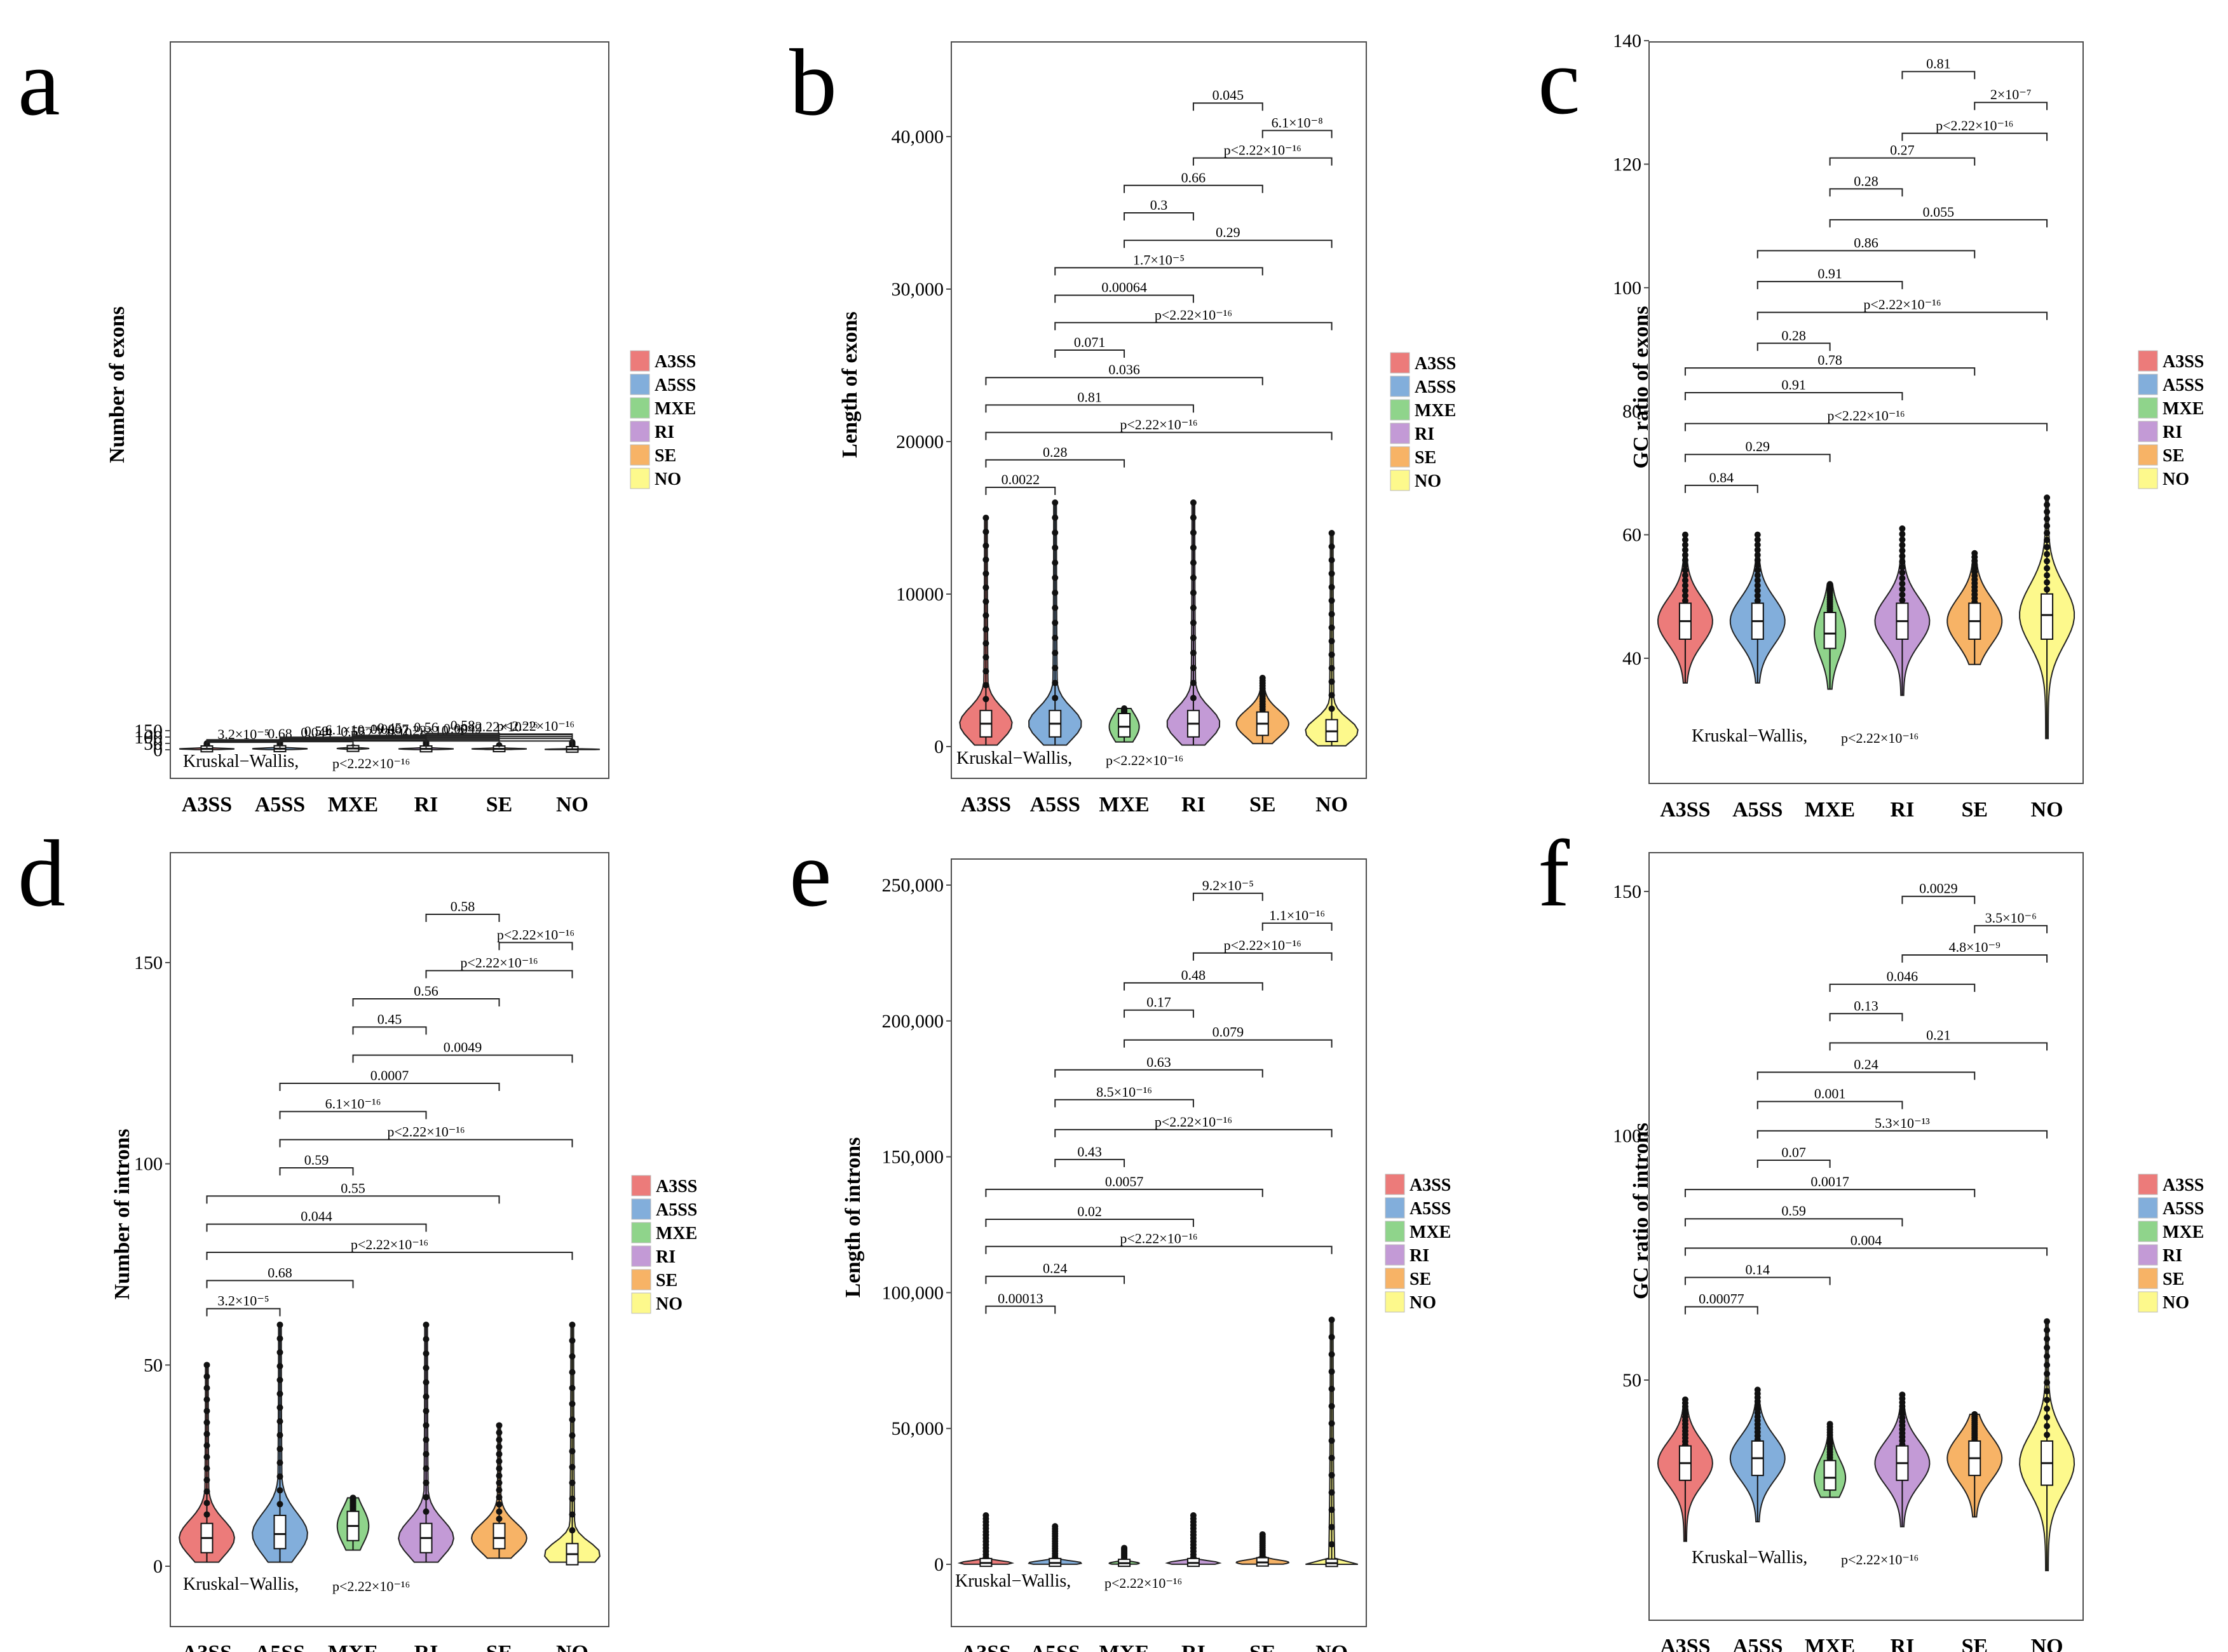  What do you see at coordinates (1903, 976) in the screenshot?
I see `p-value-label: 0.046` at bounding box center [1903, 976].